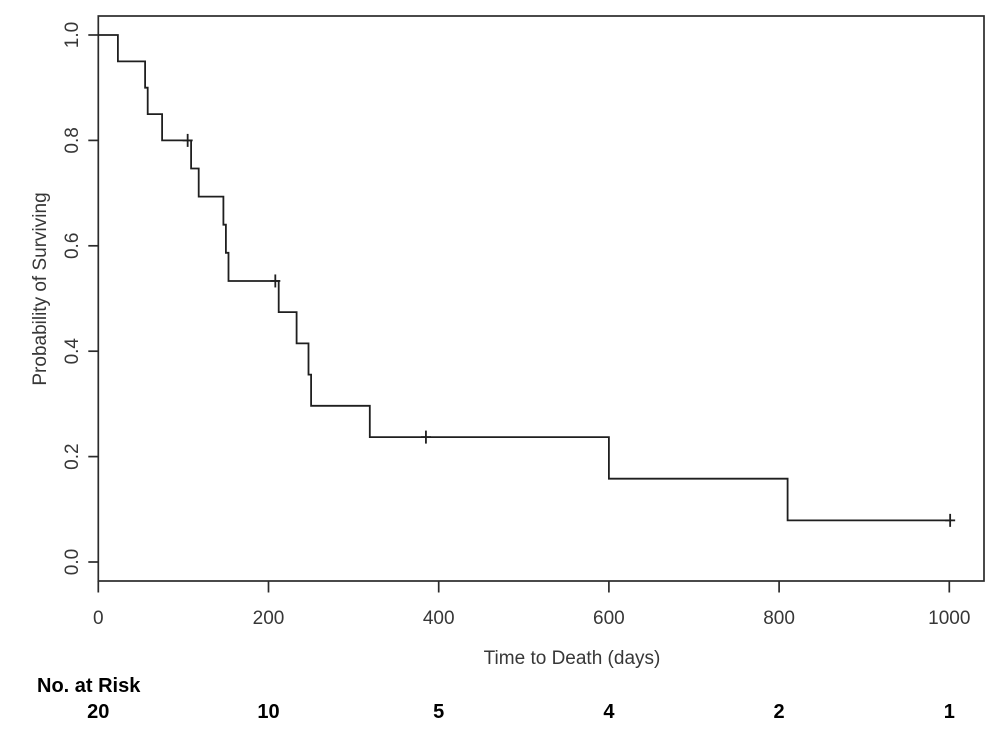 The image size is (1001, 738). Describe the element at coordinates (609, 618) in the screenshot. I see `x-tick-label: 600` at that location.